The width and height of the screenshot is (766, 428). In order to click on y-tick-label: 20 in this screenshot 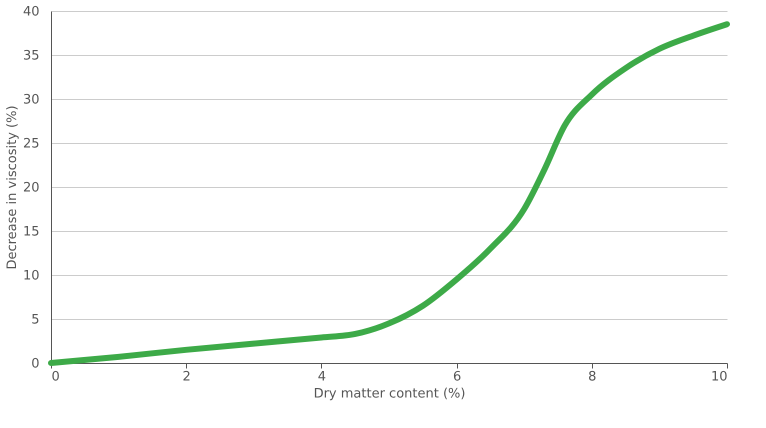, I will do `click(31, 188)`.